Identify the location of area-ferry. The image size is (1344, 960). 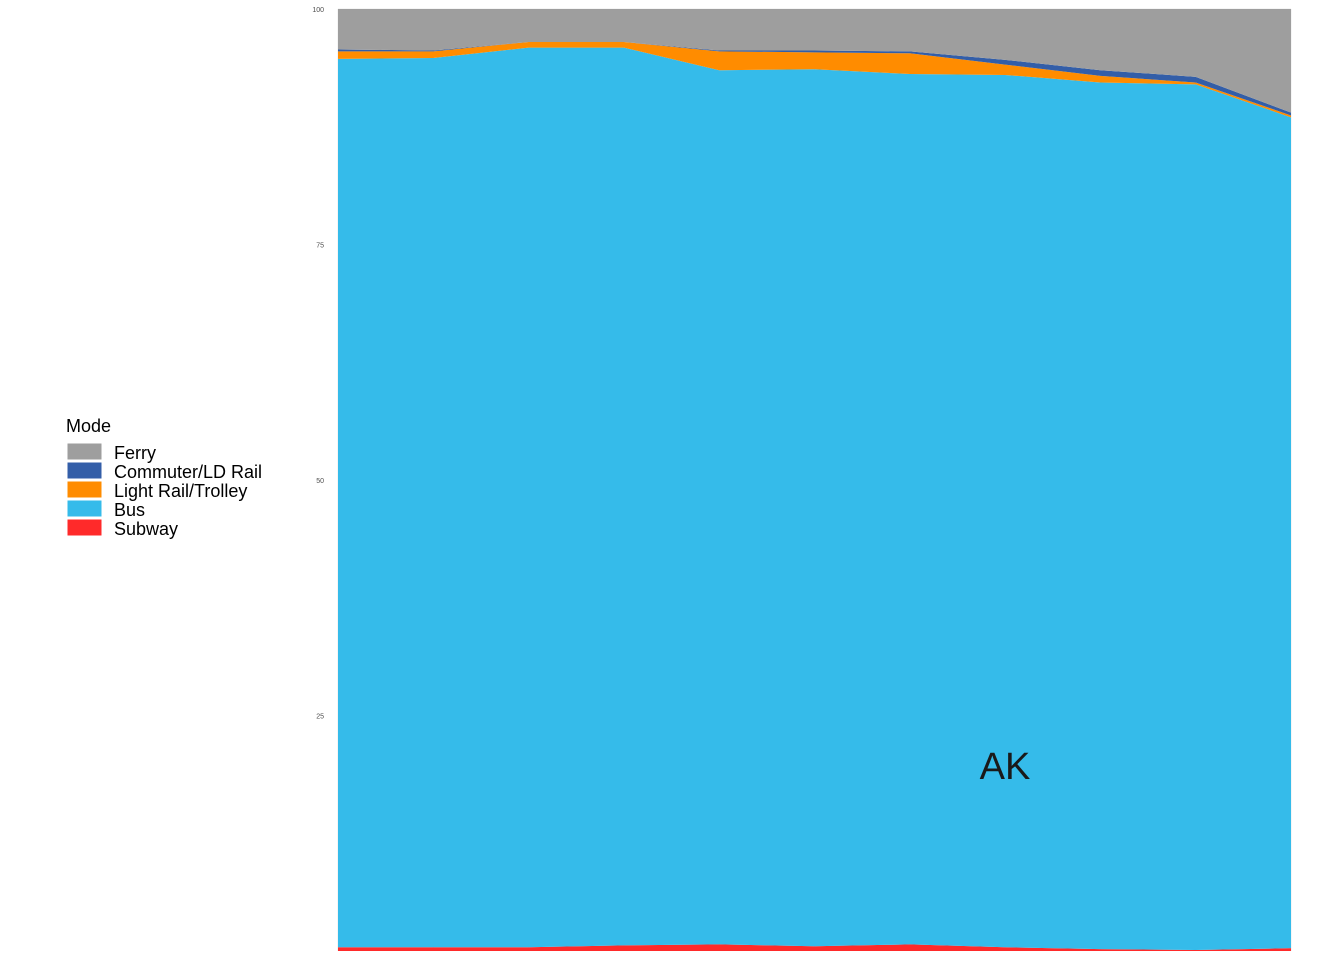
(814, 61).